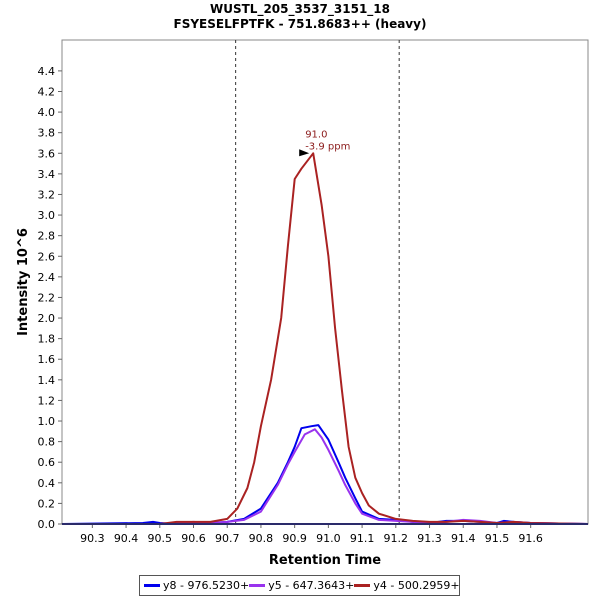 The image size is (600, 600). I want to click on y-tick-label: 1.6, so click(47, 359).